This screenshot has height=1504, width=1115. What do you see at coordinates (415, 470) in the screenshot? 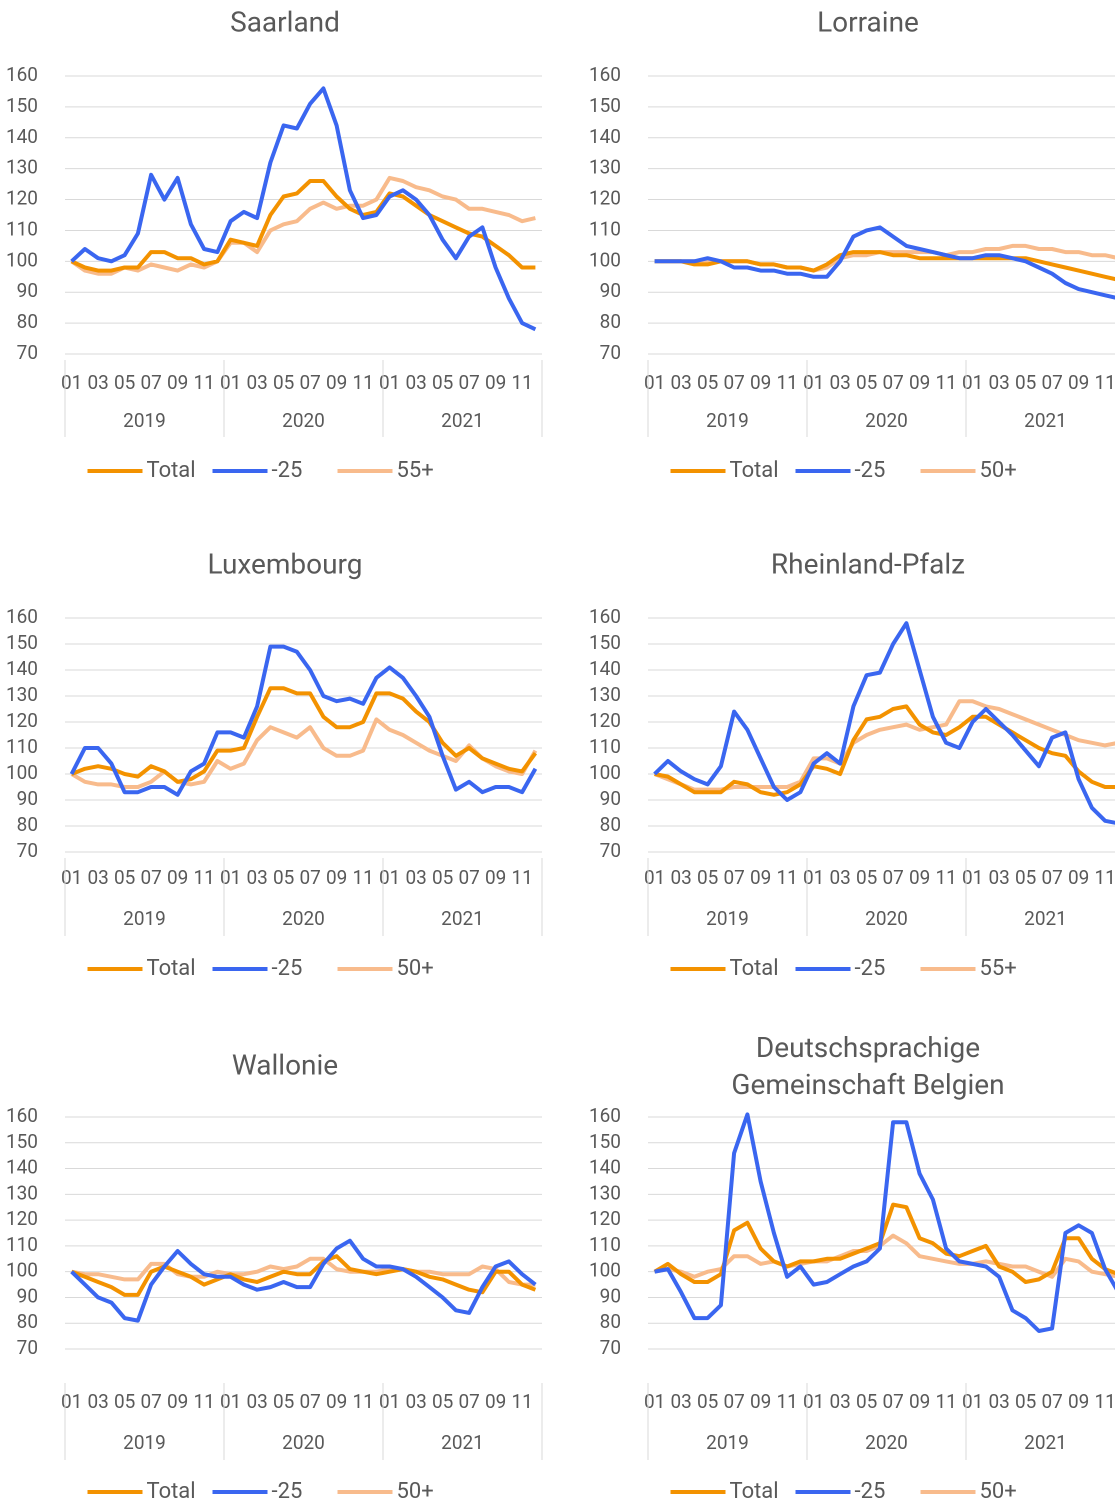
I see `legend-label: 55+` at bounding box center [415, 470].